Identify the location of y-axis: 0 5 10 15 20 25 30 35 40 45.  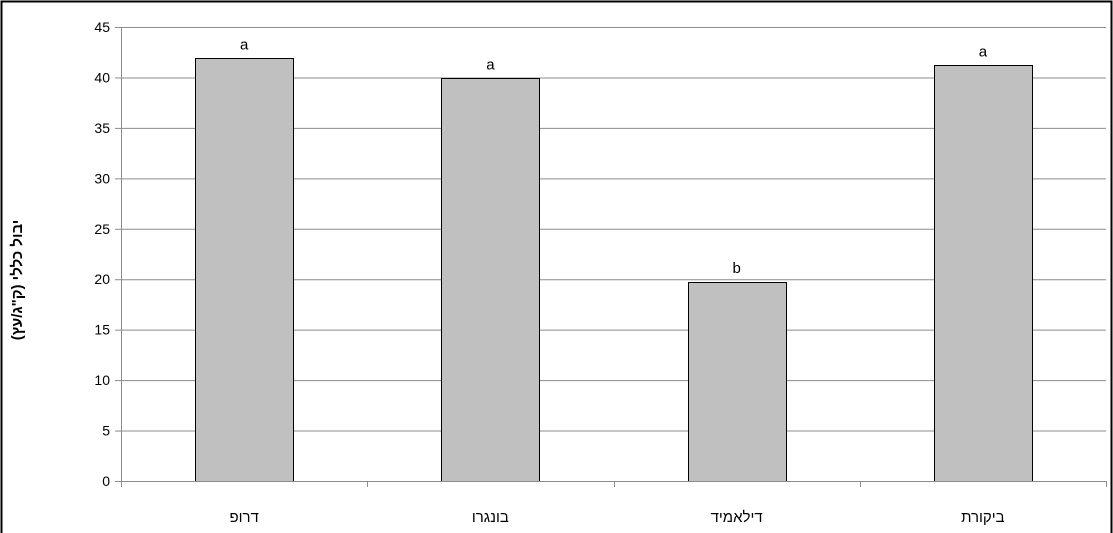
(108, 254).